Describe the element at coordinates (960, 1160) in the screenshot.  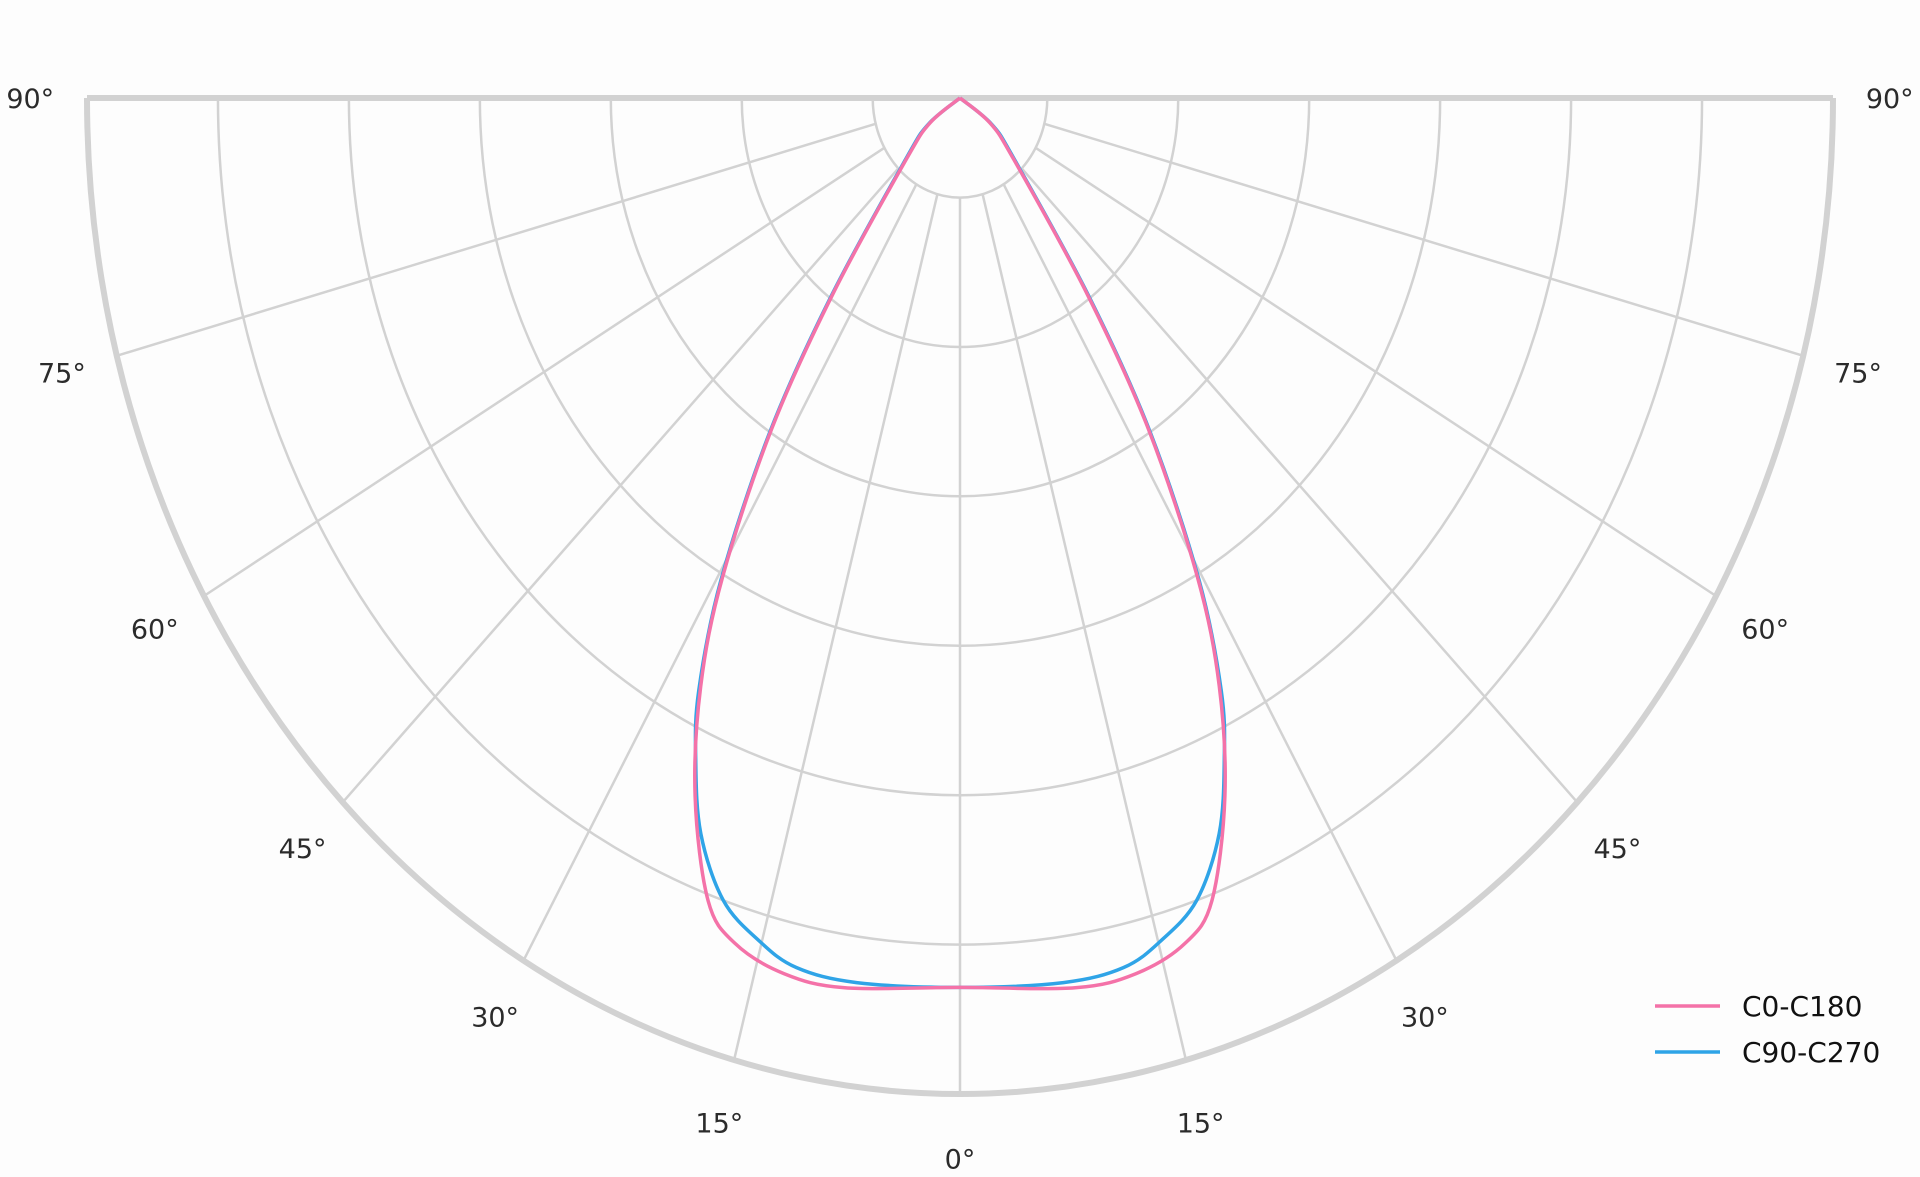
I see `angle-tick-label: 0°` at that location.